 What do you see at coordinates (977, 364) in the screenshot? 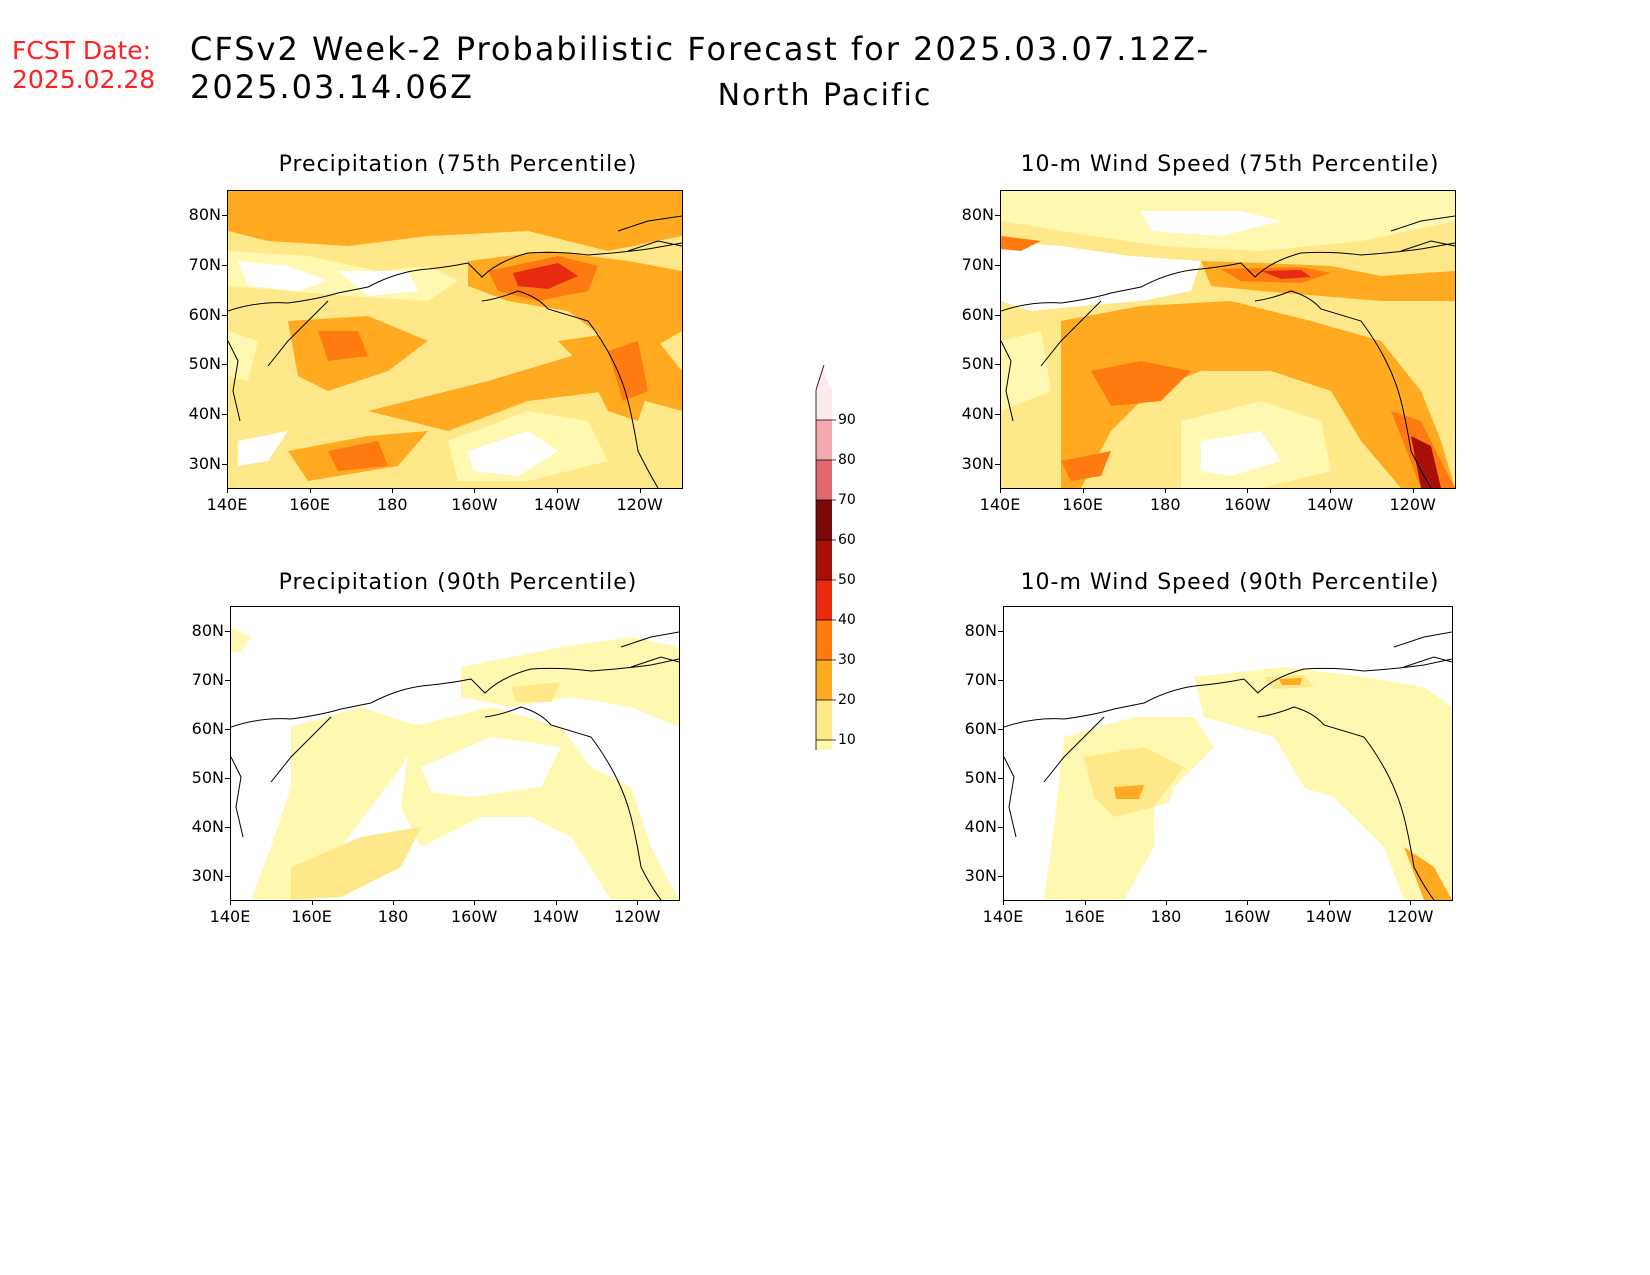
I see `lat-label-wind75-3: 50N` at bounding box center [977, 364].